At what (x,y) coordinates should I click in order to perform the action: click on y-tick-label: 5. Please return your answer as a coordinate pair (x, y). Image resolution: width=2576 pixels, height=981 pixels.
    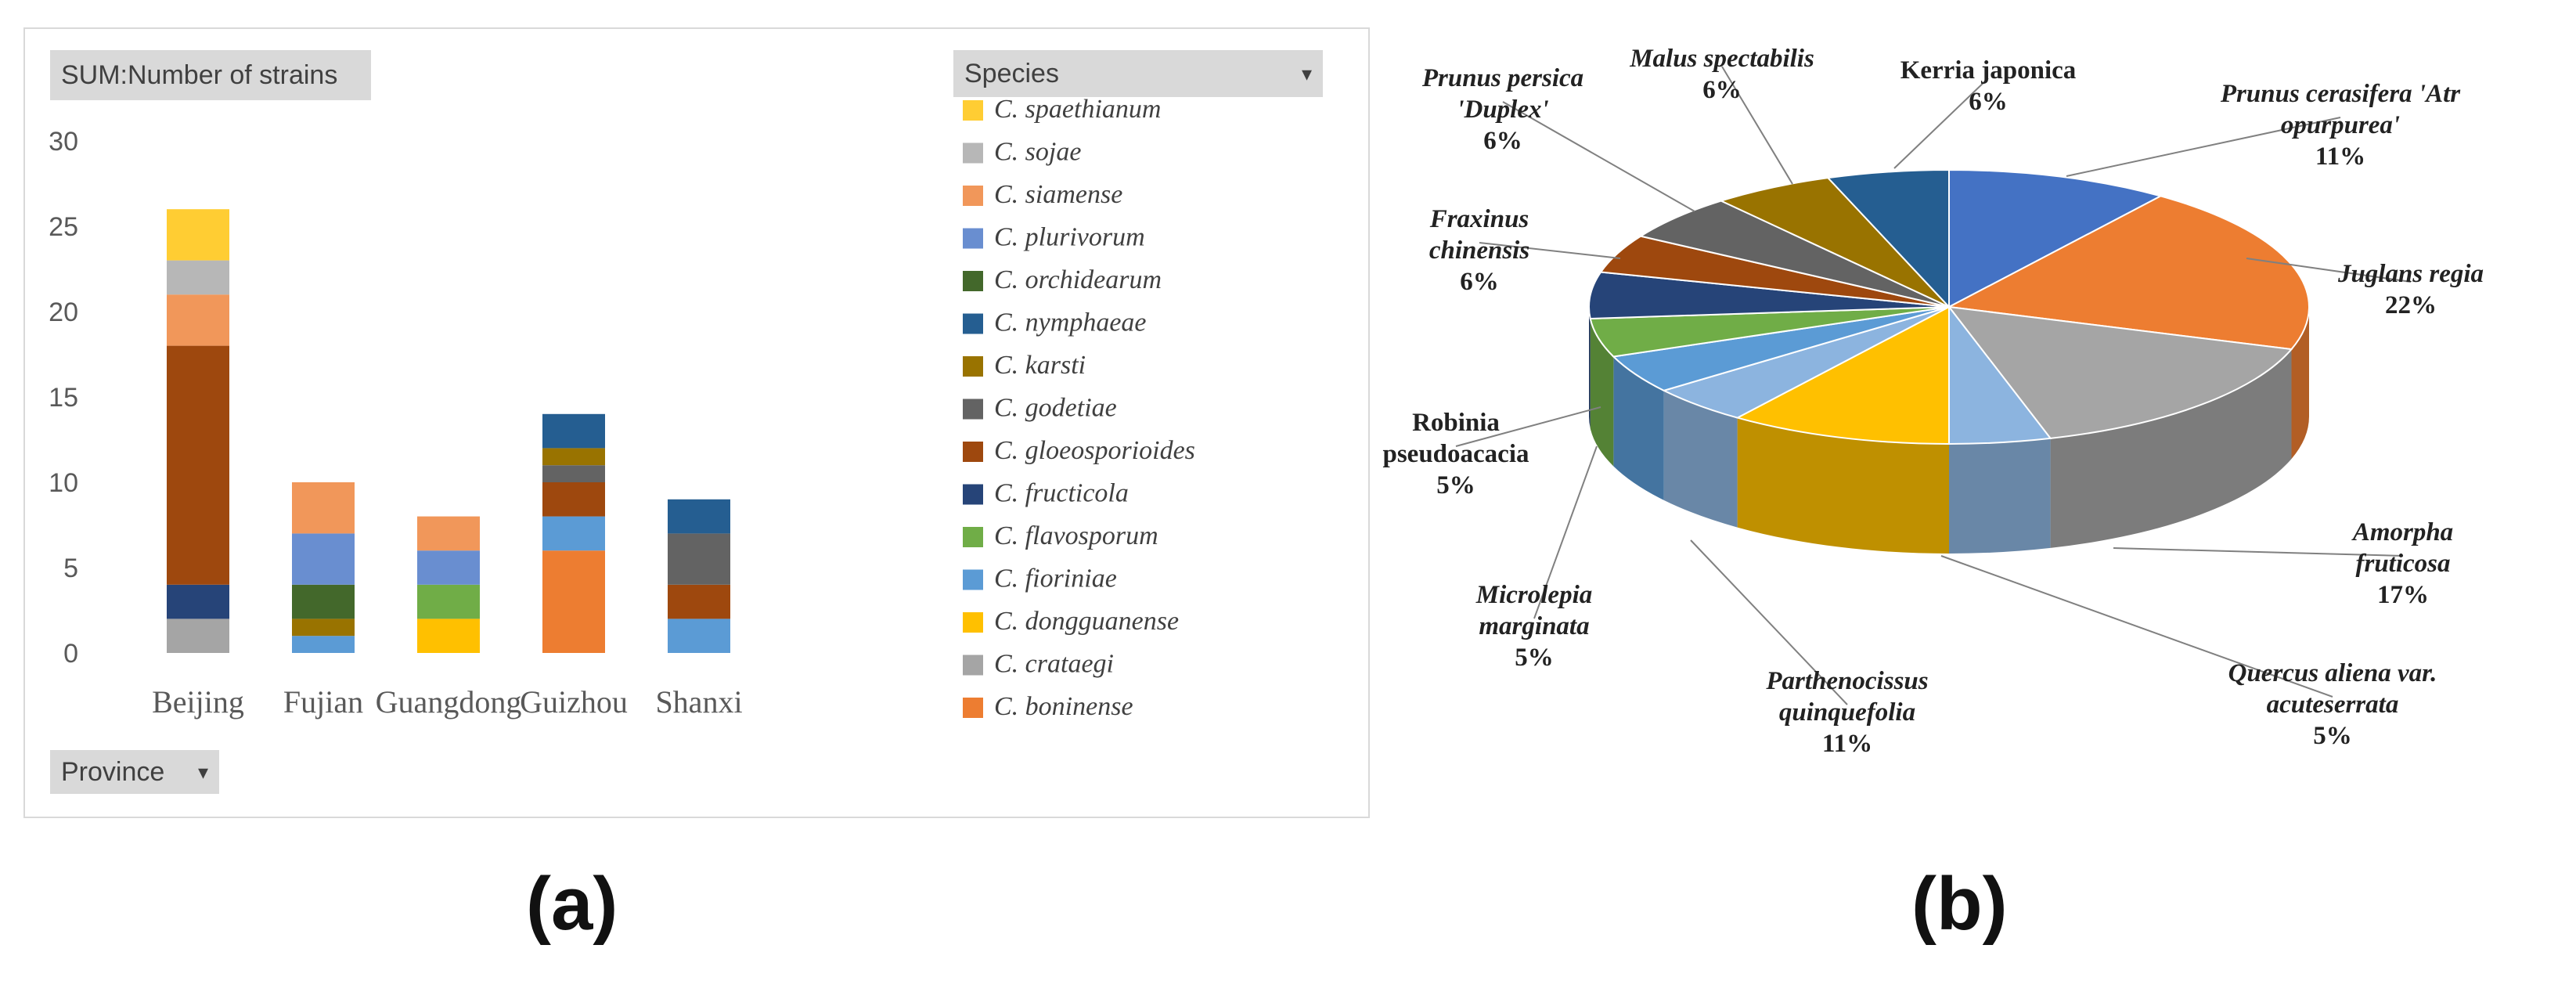
    Looking at the image, I should click on (70, 568).